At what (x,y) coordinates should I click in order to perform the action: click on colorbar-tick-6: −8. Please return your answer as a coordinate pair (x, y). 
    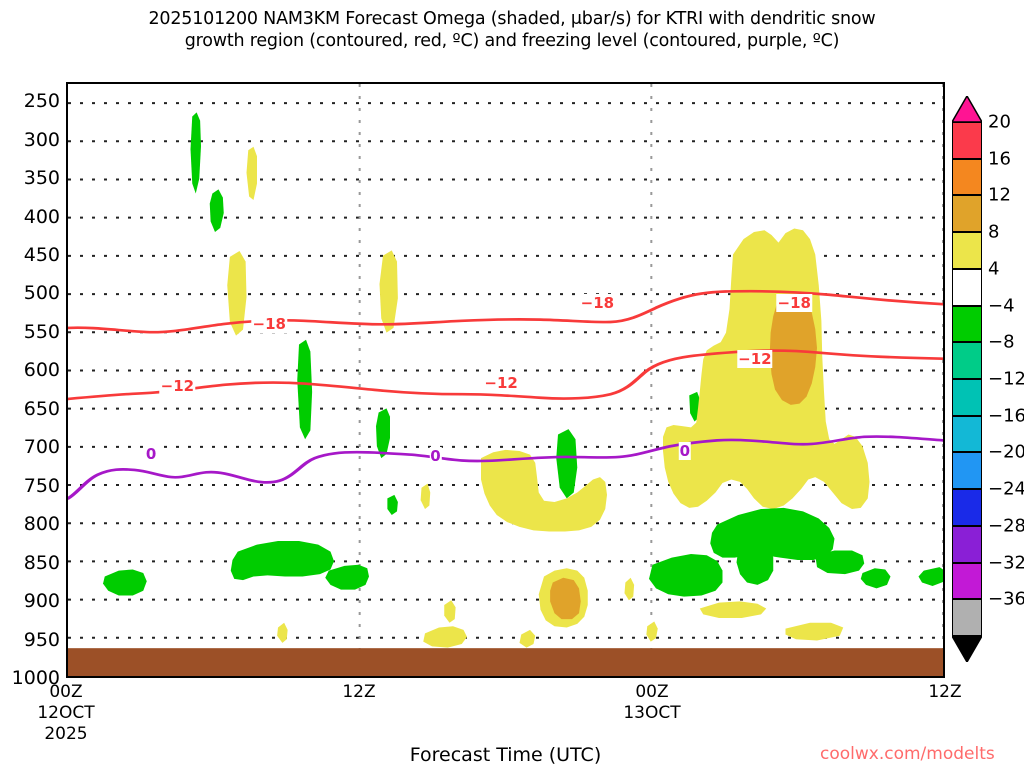
    Looking at the image, I should click on (1001, 342).